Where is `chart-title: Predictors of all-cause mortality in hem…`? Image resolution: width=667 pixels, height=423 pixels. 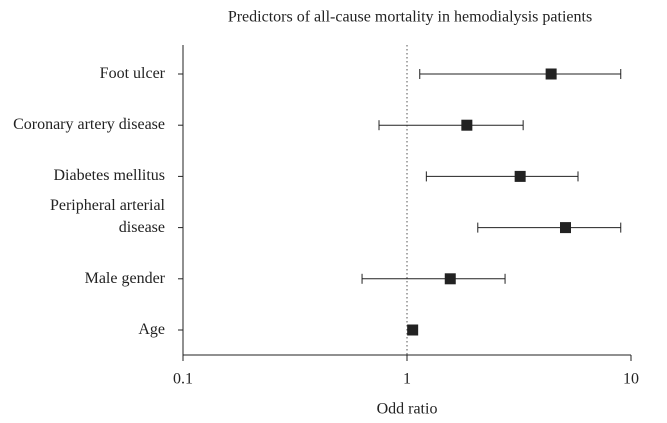 chart-title: Predictors of all-cause mortality in hem… is located at coordinates (410, 17).